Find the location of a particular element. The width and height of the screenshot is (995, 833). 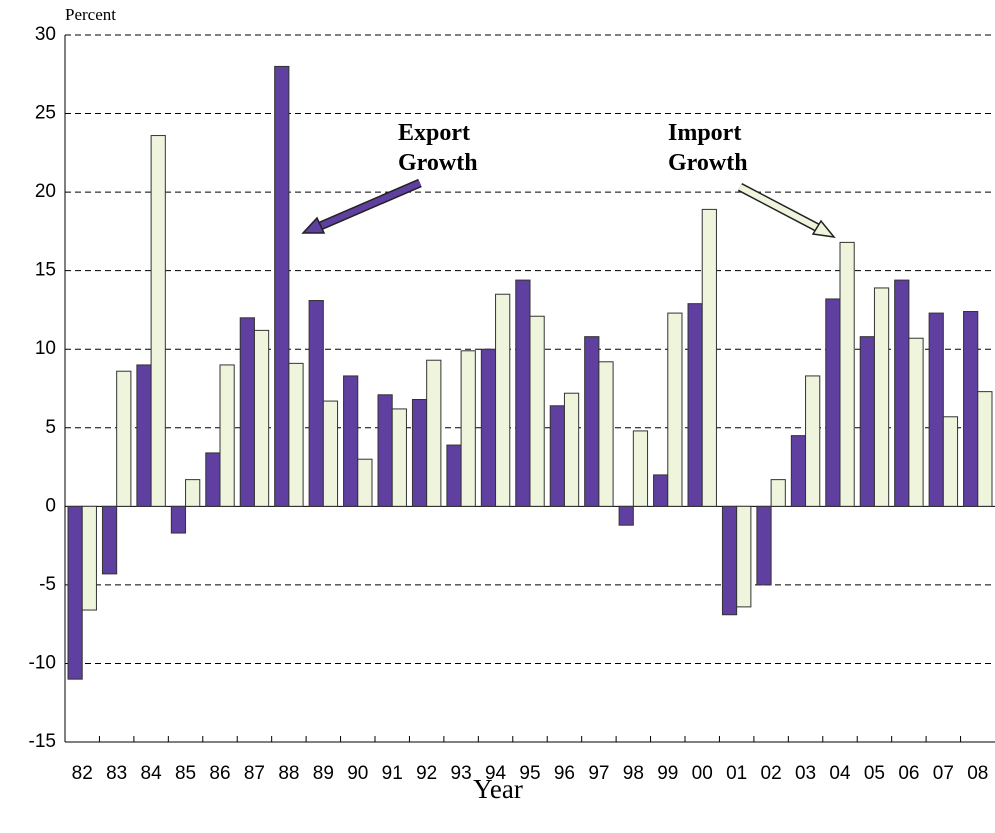

x-tick-label: 92 is located at coordinates (426, 773).